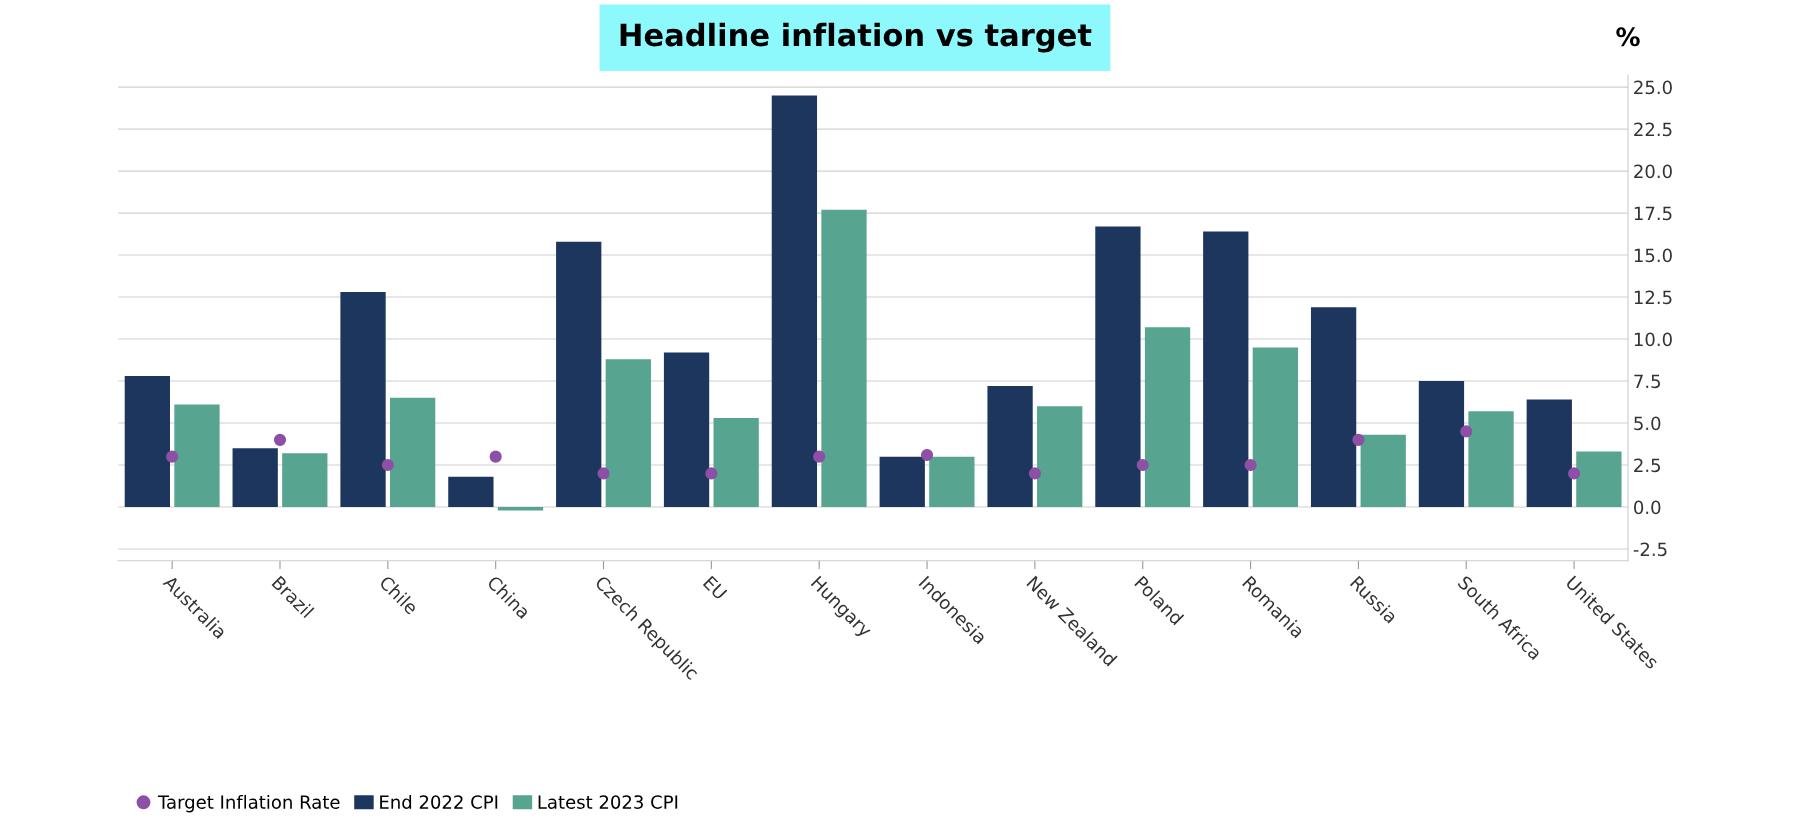 The height and width of the screenshot is (837, 1819). What do you see at coordinates (1653, 87) in the screenshot?
I see `y-tick-label: 25.0` at bounding box center [1653, 87].